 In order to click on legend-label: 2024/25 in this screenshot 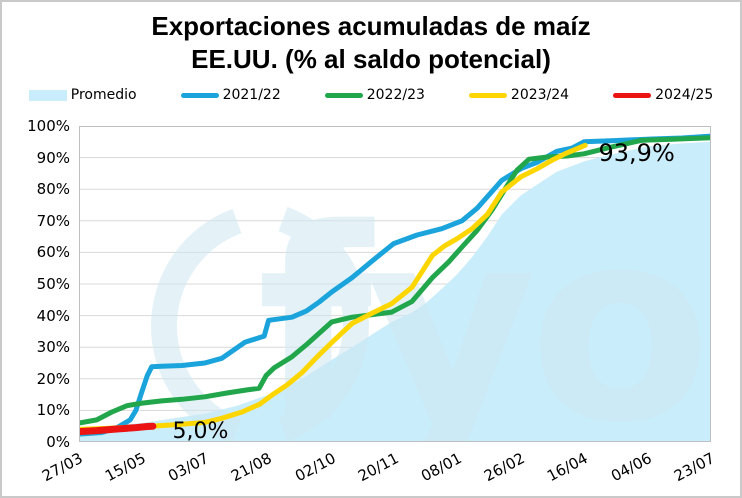, I will do `click(684, 95)`.